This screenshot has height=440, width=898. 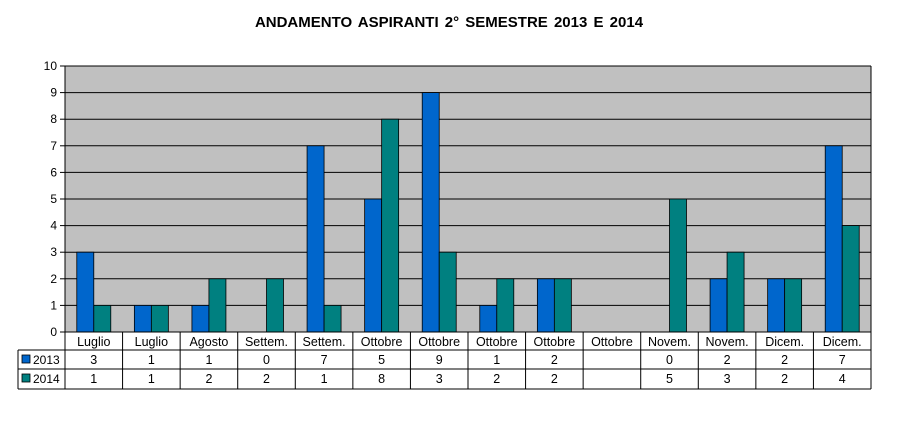 What do you see at coordinates (53, 279) in the screenshot?
I see `y-tick-label: 2` at bounding box center [53, 279].